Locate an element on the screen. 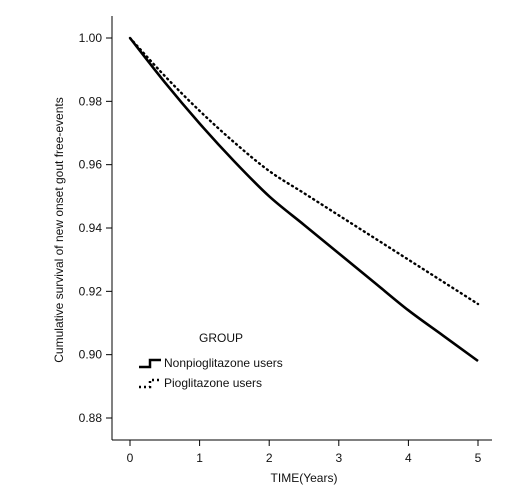 This screenshot has height=501, width=526. x-tick-label: 2 is located at coordinates (269, 458).